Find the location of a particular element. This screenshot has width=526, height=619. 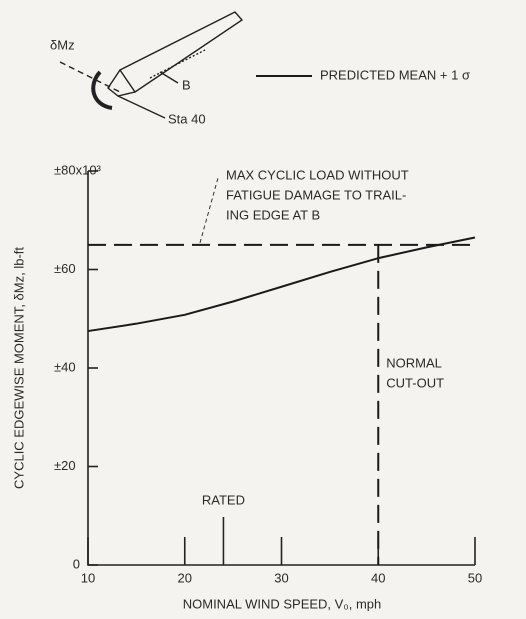

leader-line is located at coordinates (209, 210).